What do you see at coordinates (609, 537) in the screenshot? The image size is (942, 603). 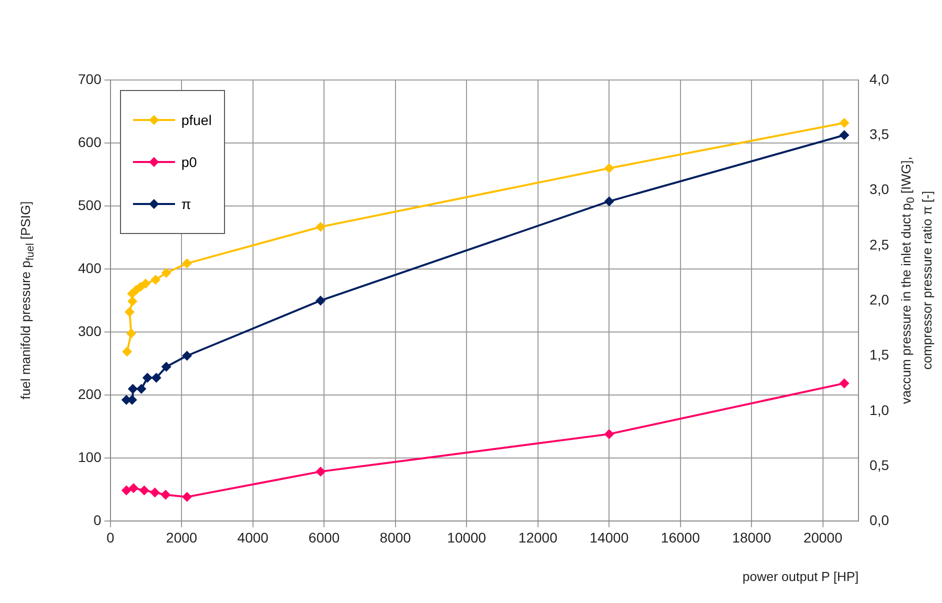 I see `x-tick-label: 14000` at bounding box center [609, 537].